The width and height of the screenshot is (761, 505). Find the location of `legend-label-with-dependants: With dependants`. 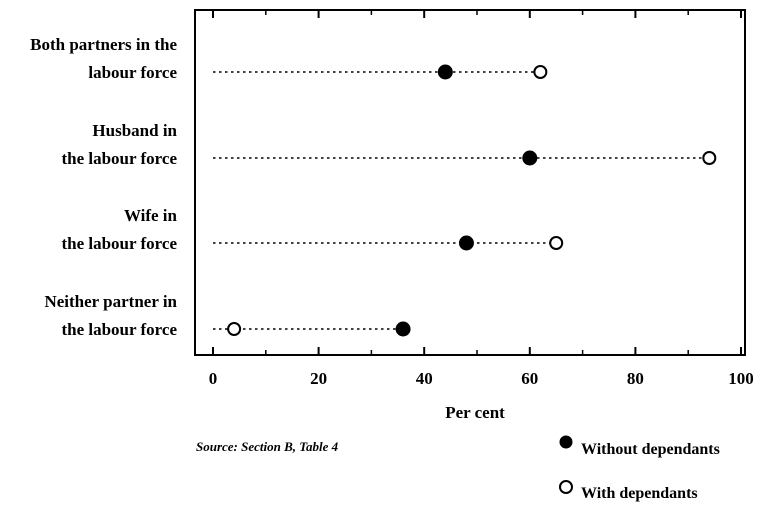

legend-label-with-dependants: With dependants is located at coordinates (639, 493).